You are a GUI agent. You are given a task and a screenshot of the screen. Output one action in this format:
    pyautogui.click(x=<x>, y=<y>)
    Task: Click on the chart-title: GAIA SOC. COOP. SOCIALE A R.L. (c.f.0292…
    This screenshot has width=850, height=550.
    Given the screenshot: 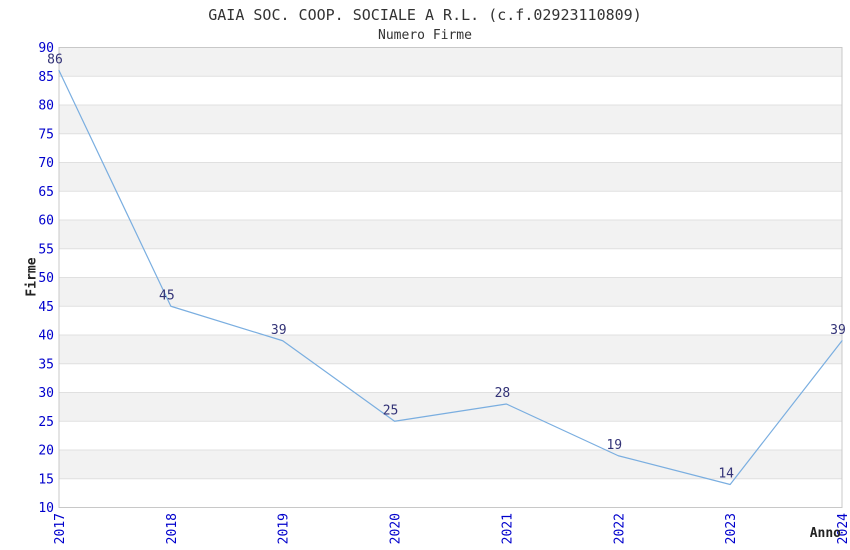 What is the action you would take?
    pyautogui.click(x=425, y=15)
    